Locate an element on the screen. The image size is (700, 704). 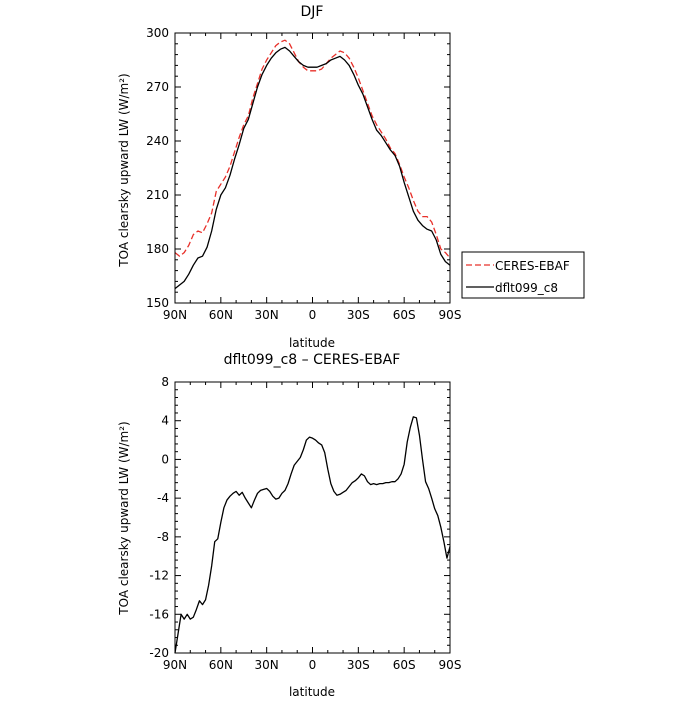
top-y-tick-label: 240 is located at coordinates (157, 141).